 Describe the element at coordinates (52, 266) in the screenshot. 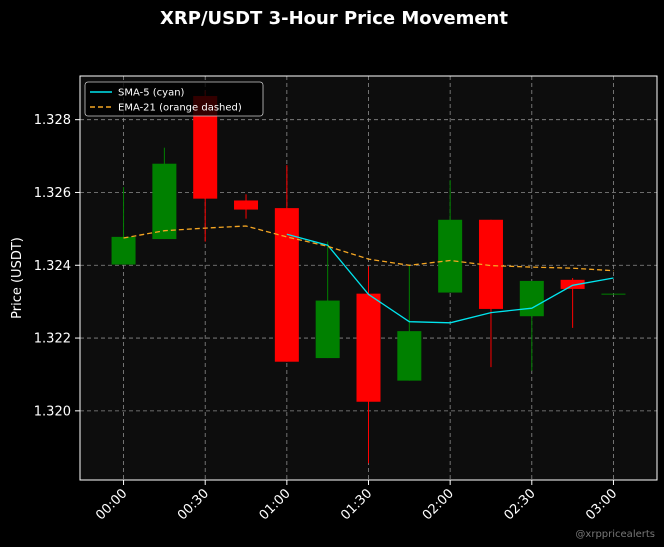

I see `y-tick-label: 1.324` at that location.